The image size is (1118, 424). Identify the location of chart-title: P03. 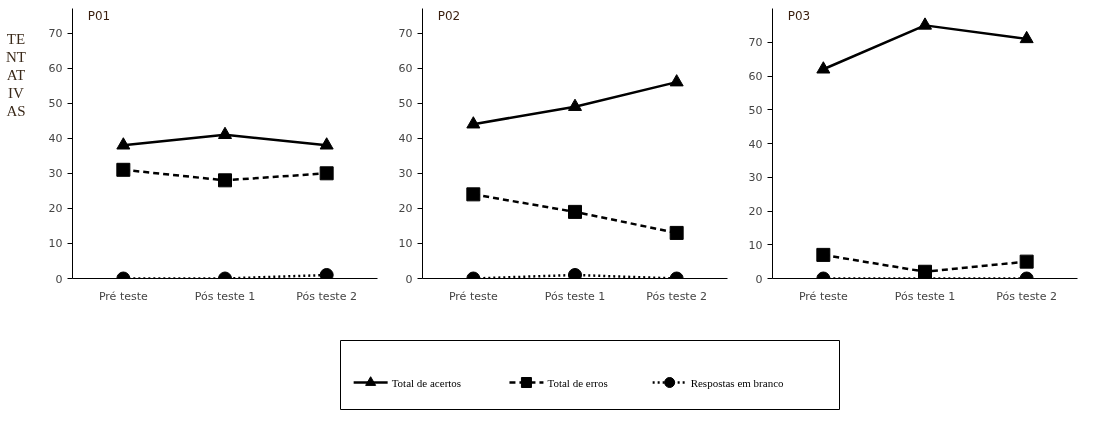
(799, 15).